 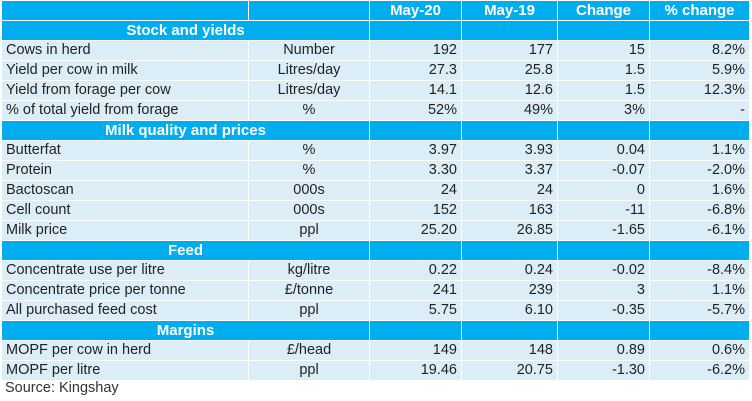 I want to click on value-may-20: 24, so click(x=415, y=190).